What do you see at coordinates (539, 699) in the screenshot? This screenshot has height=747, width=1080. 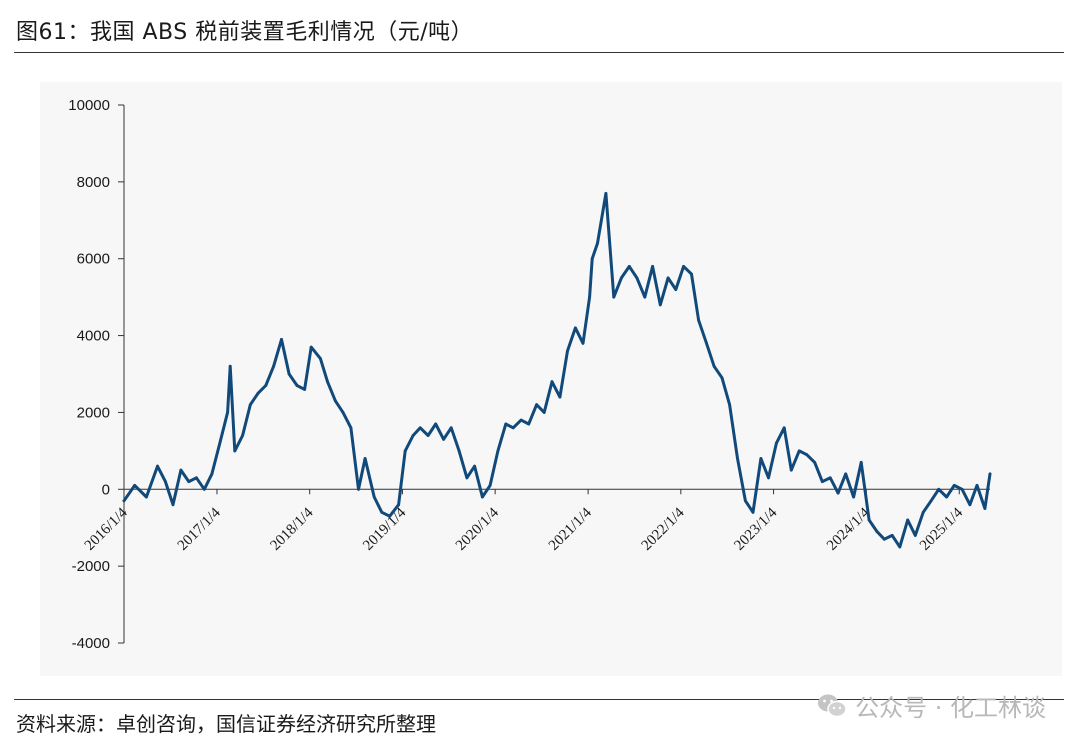 I see `source-divider` at bounding box center [539, 699].